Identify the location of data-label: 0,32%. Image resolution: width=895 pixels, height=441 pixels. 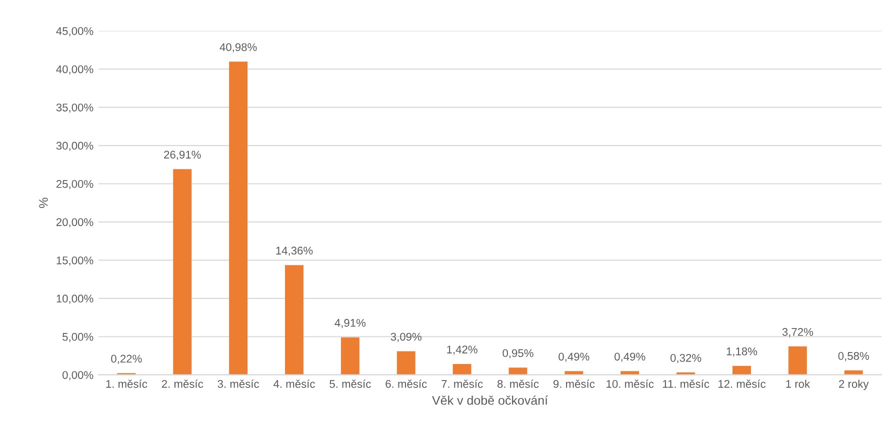
(686, 359).